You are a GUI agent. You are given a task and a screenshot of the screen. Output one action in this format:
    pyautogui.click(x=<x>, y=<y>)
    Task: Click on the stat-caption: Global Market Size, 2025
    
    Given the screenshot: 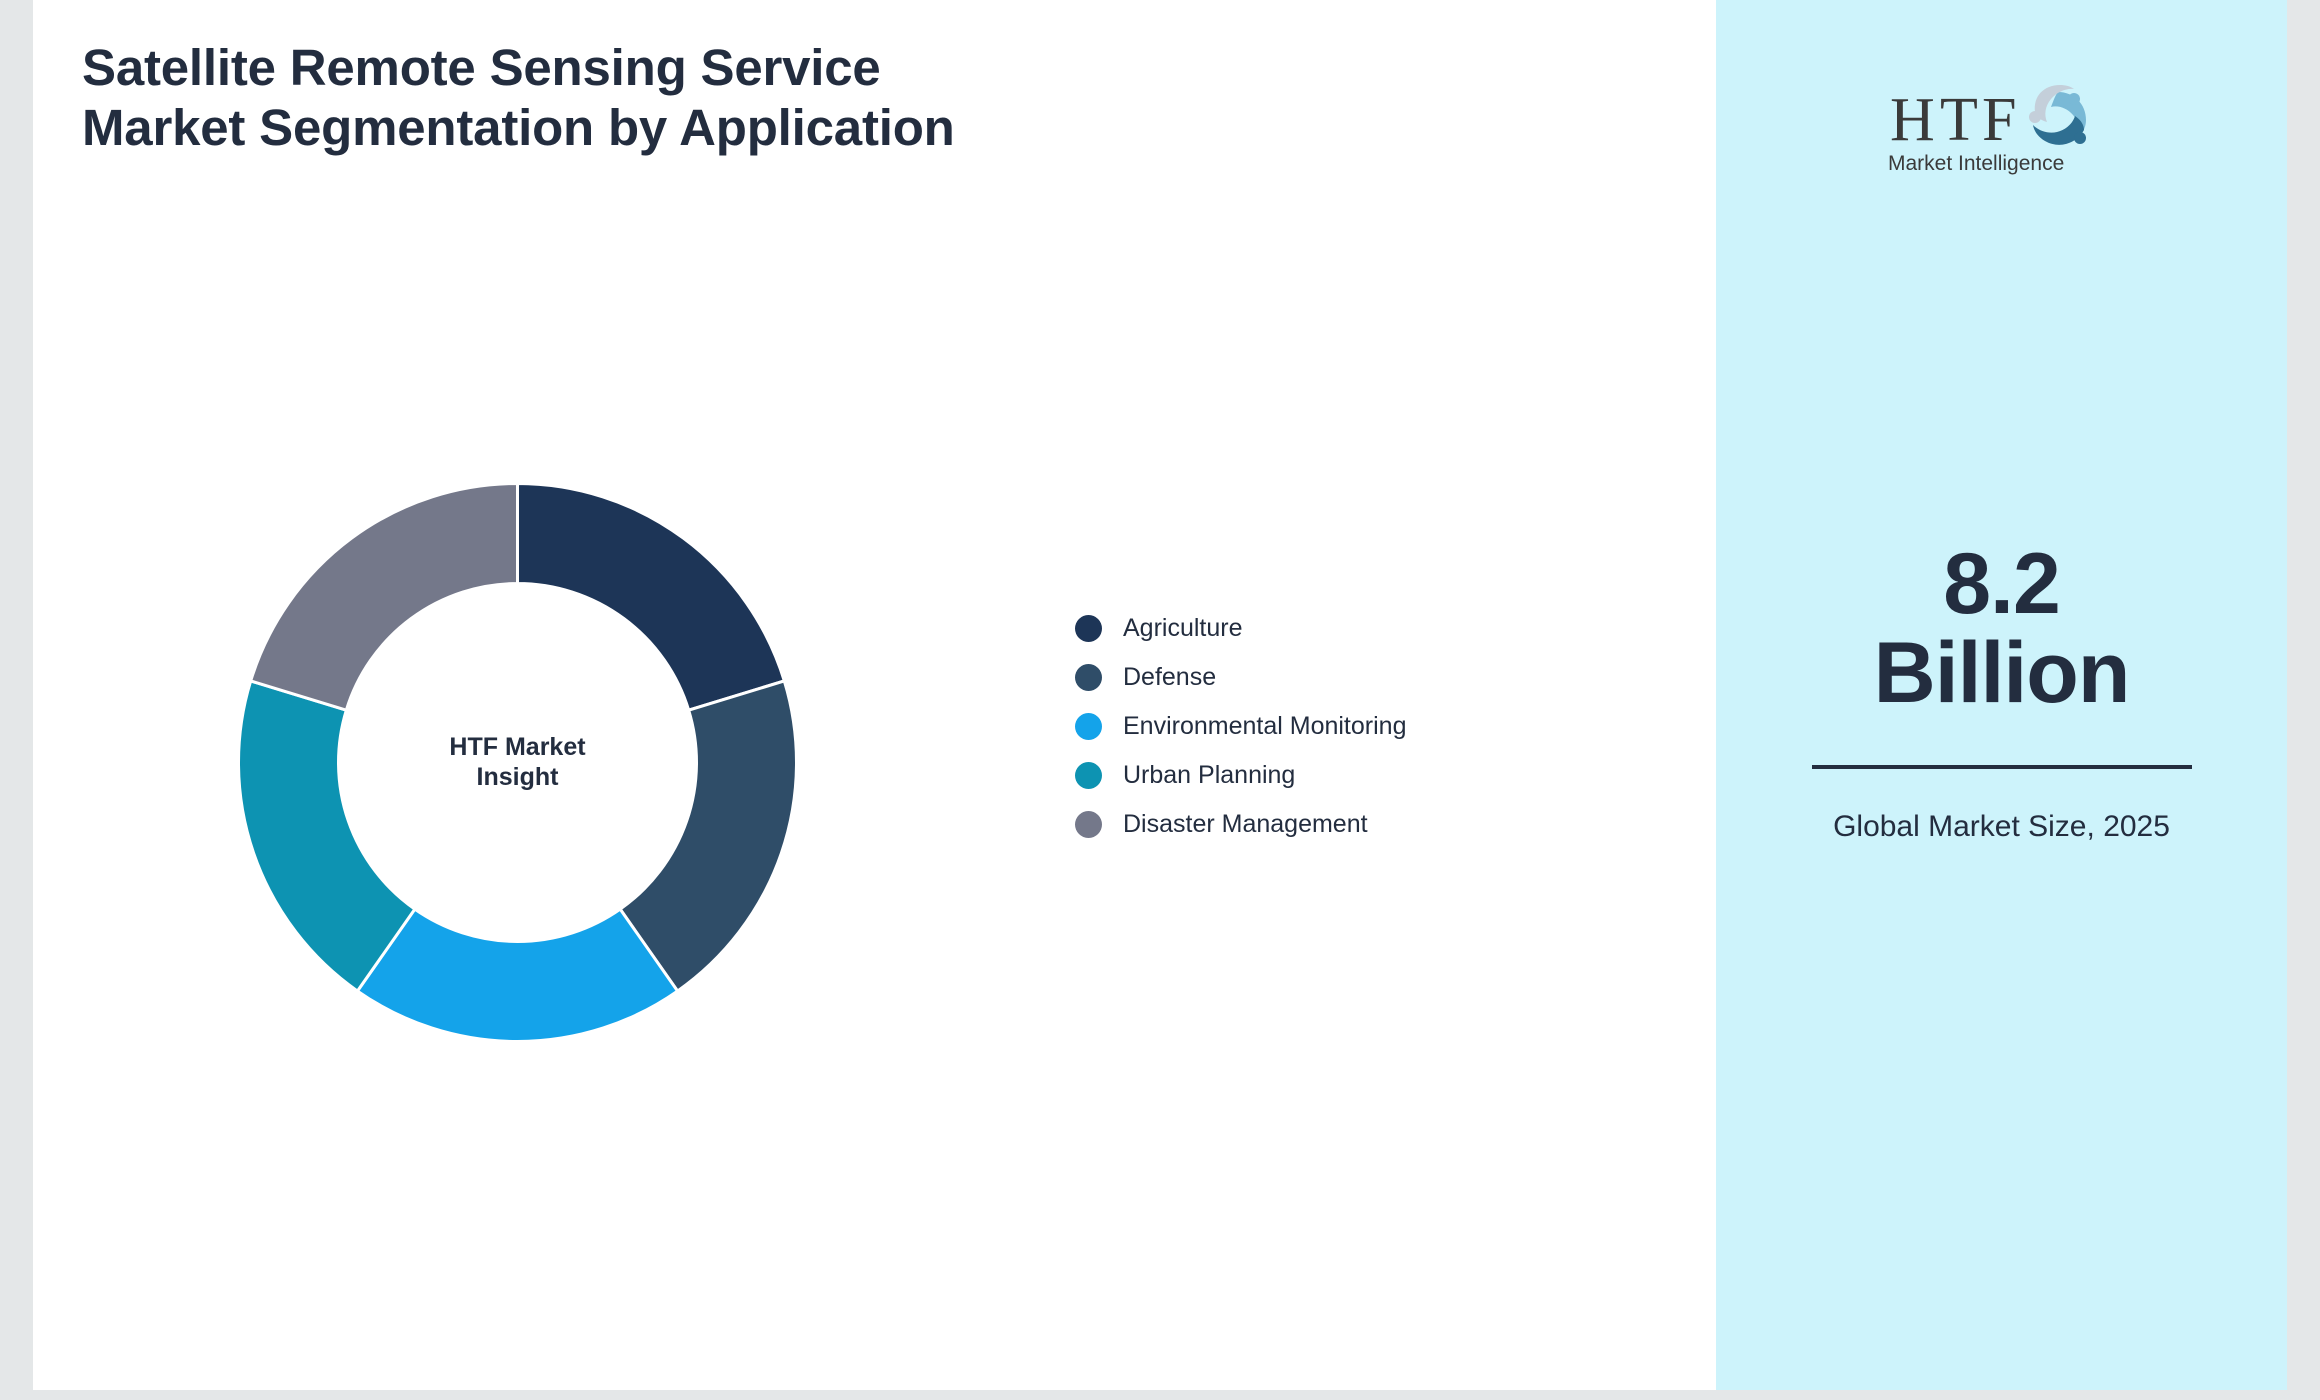 What is the action you would take?
    pyautogui.click(x=2002, y=826)
    